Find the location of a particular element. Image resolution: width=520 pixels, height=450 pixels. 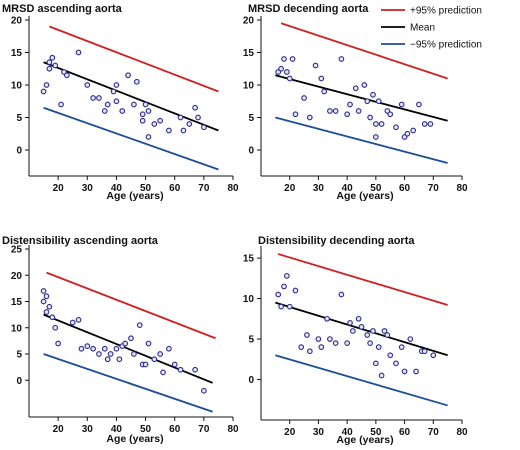

chart-title: MRSD decending aorta is located at coordinates (308, 9).